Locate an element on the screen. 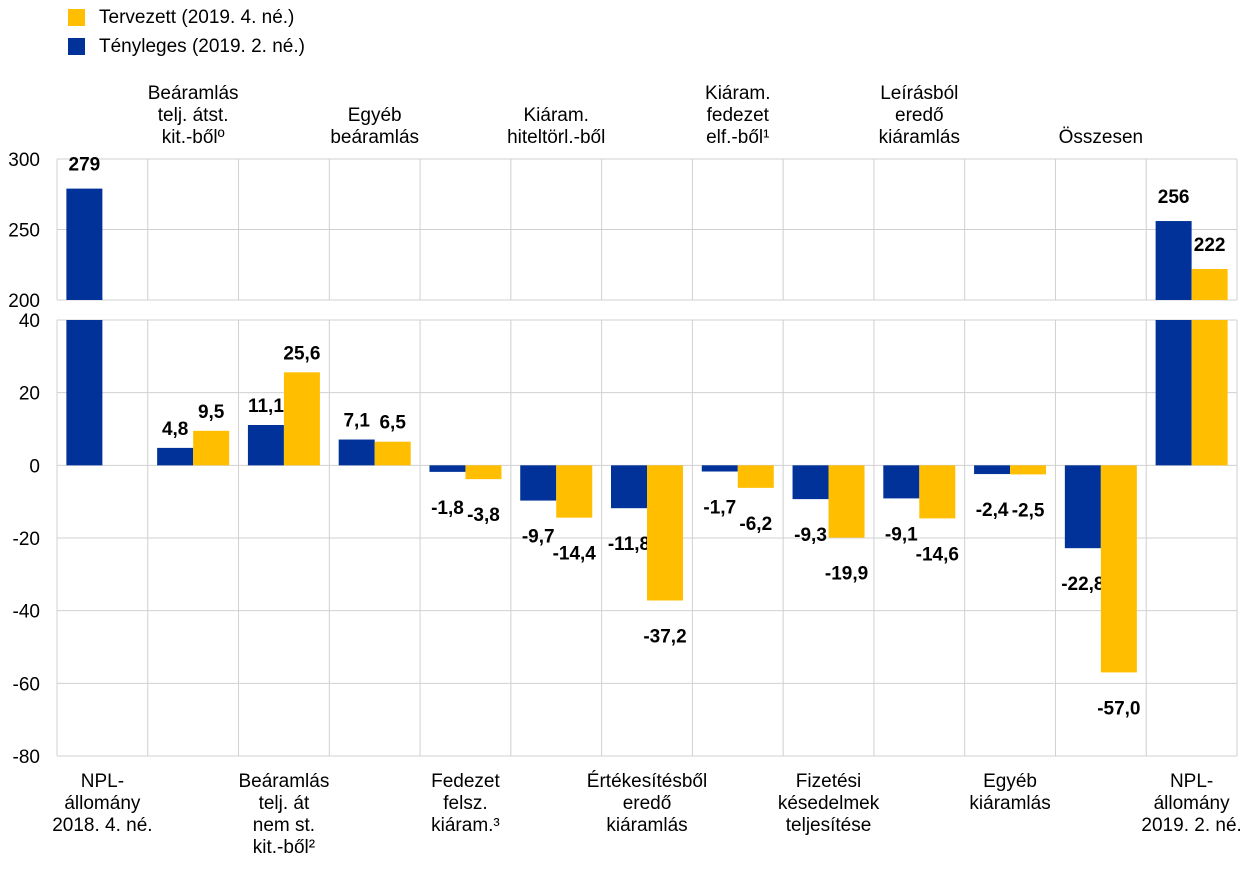 This screenshot has height=869, width=1240. data-label: -1,8 is located at coordinates (447, 508).